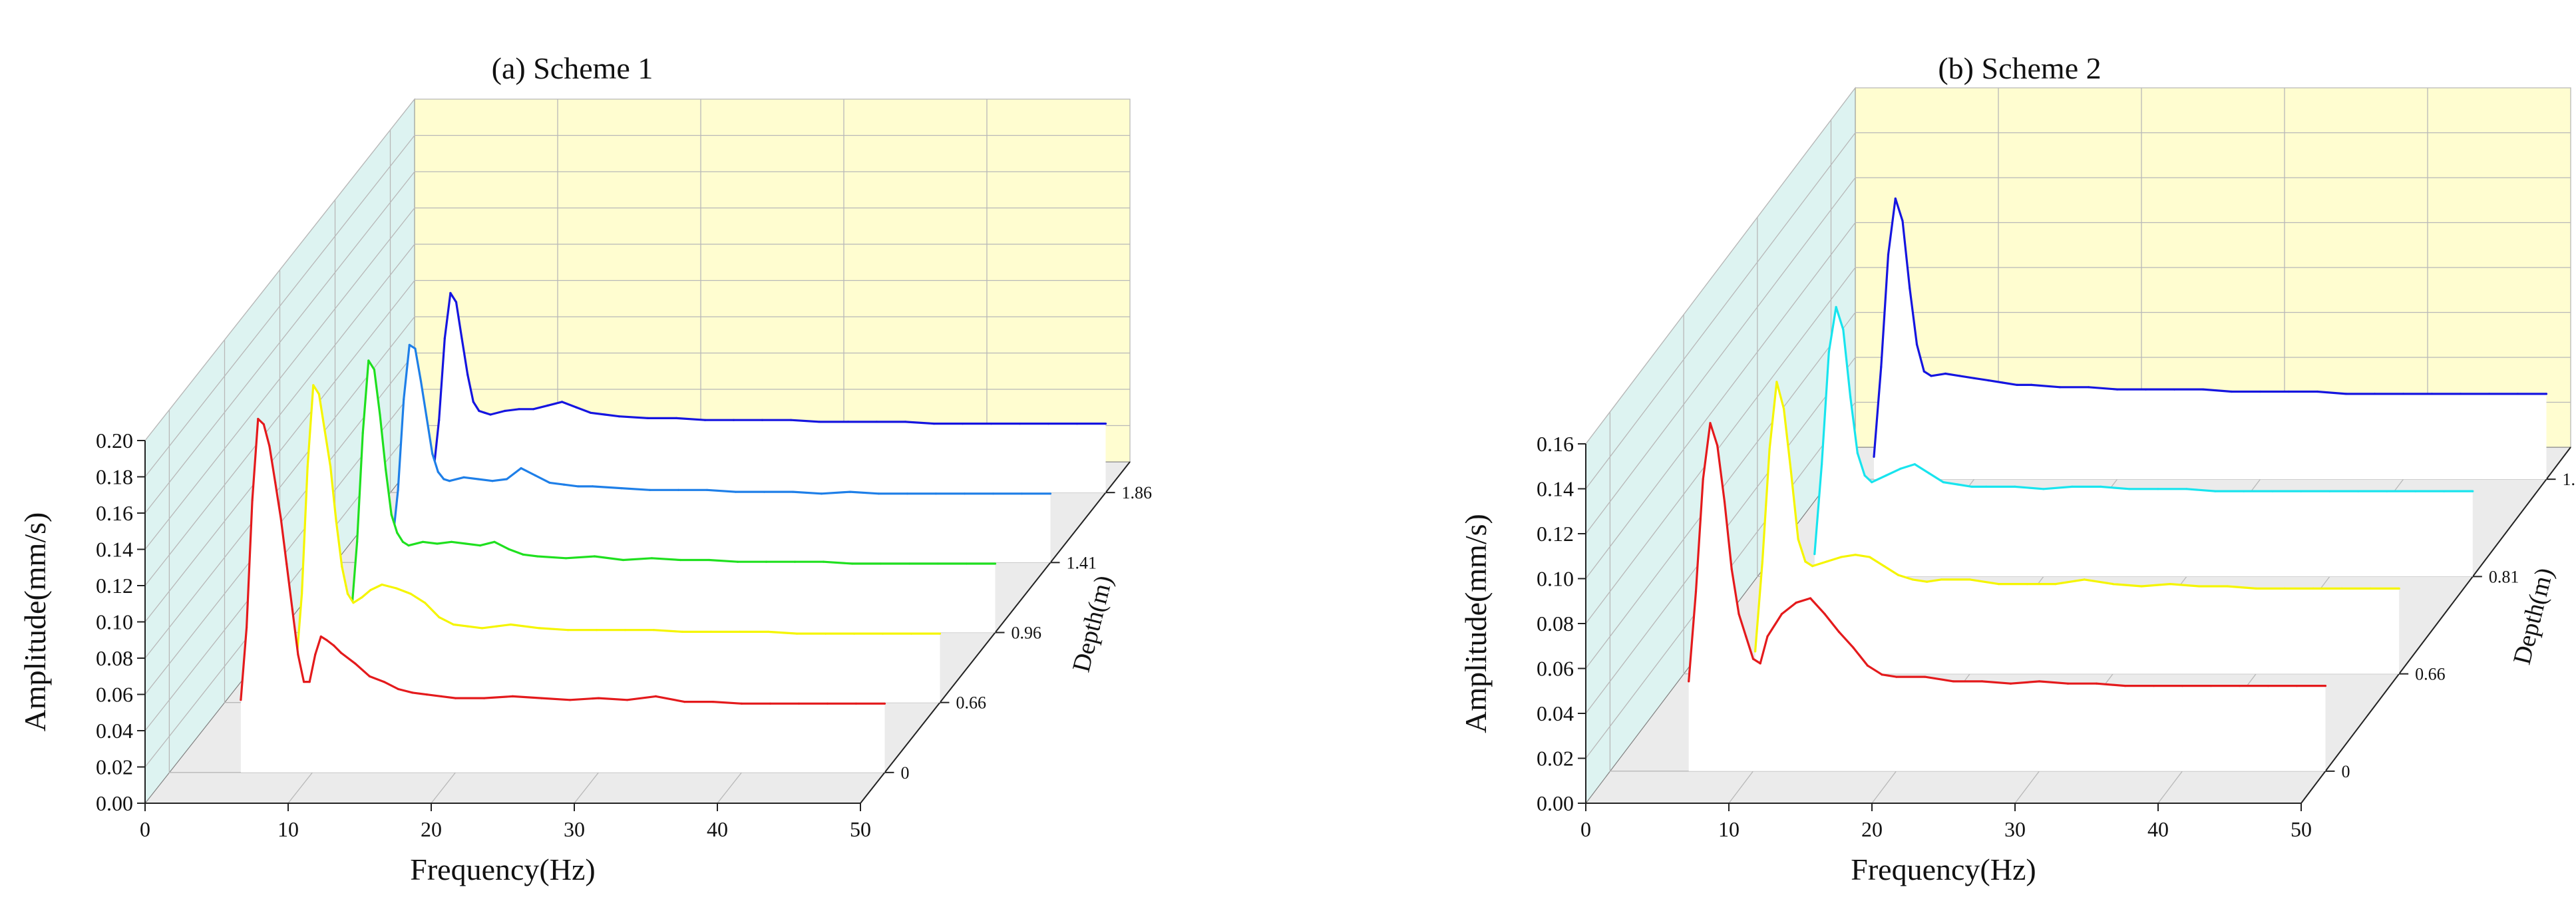 The width and height of the screenshot is (2576, 921). Describe the element at coordinates (115, 658) in the screenshot. I see `y-tick-label: 0.08` at that location.